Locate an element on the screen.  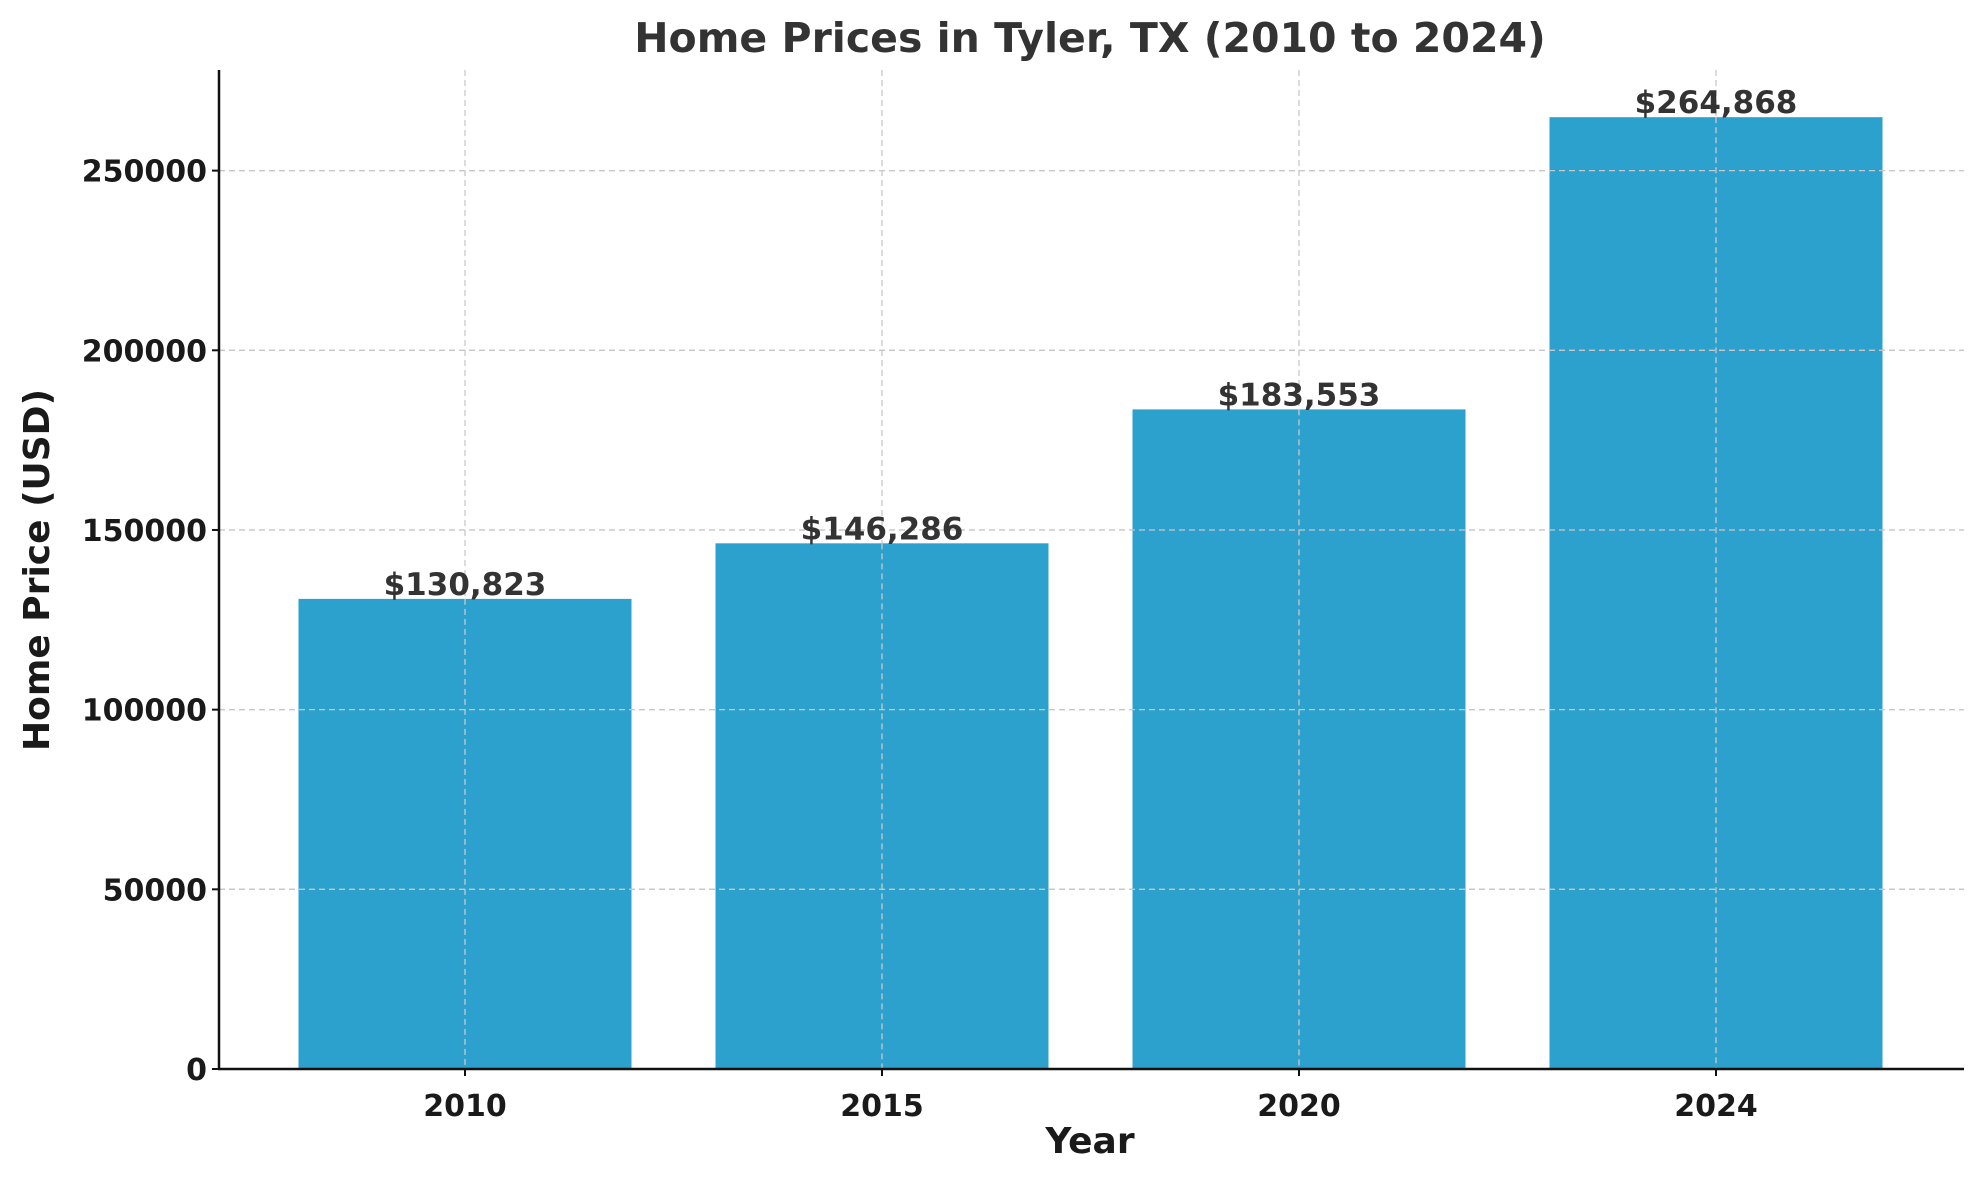
x-tick-label: 2015 is located at coordinates (882, 1106).